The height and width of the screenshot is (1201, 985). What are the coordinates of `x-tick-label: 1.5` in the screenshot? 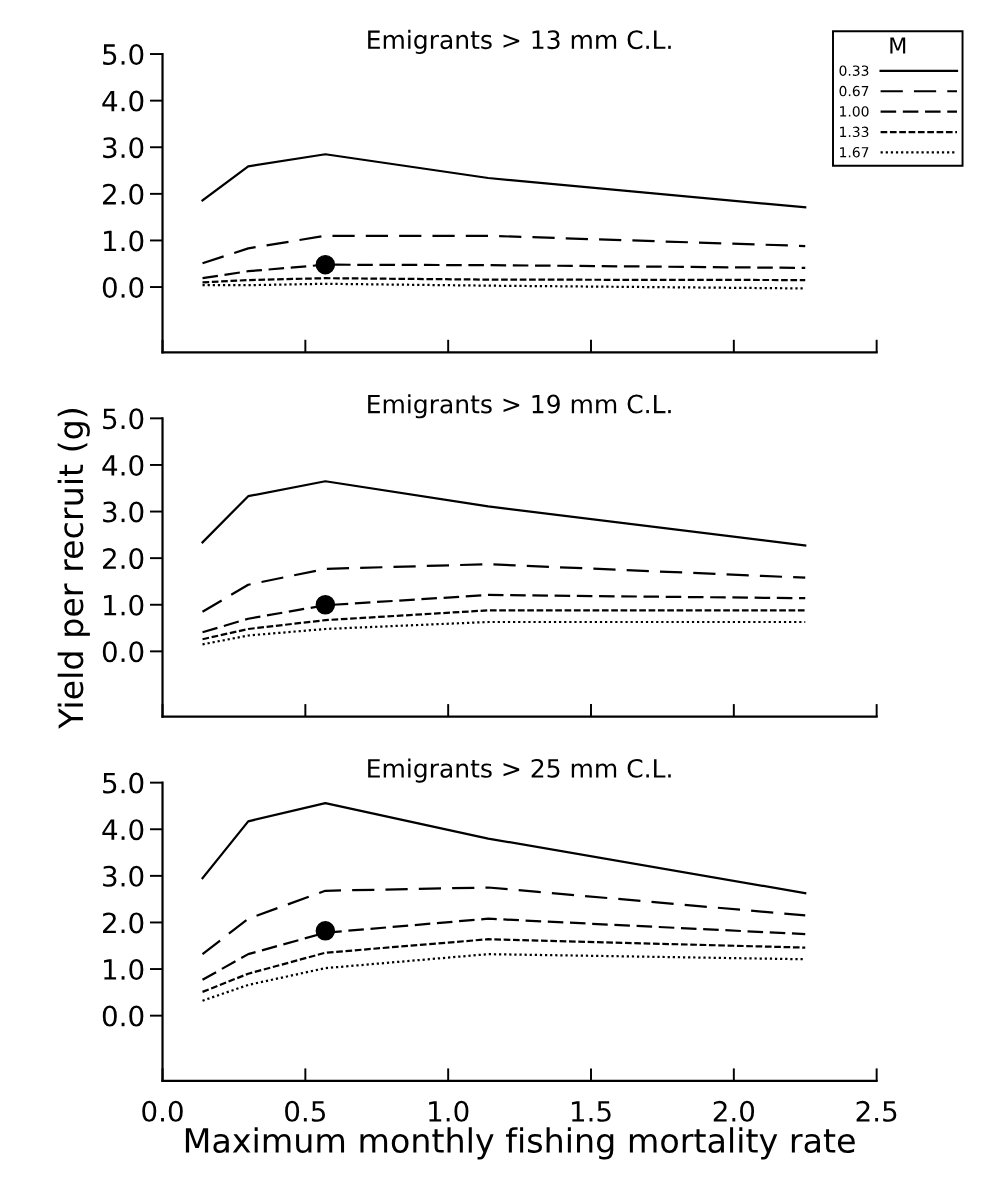 It's located at (591, 1111).